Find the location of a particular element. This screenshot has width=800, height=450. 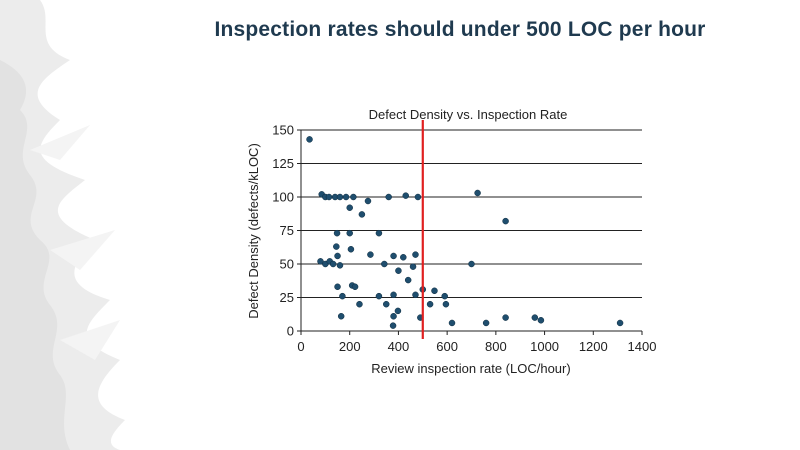

x-tick-label: 400 is located at coordinates (399, 346).